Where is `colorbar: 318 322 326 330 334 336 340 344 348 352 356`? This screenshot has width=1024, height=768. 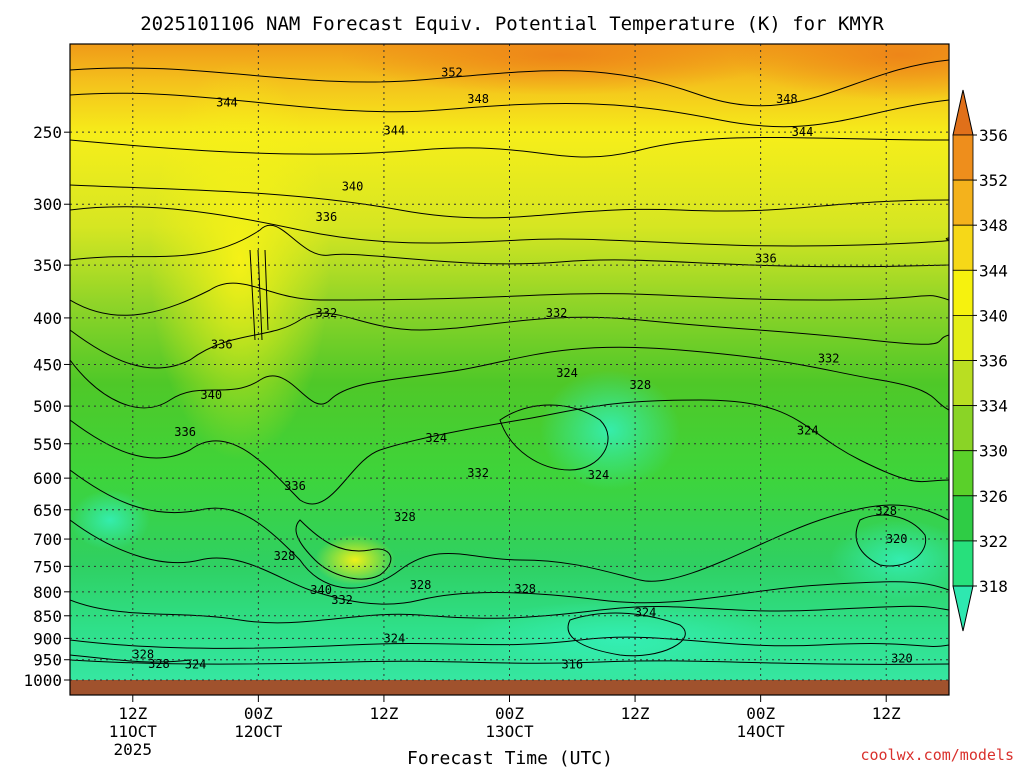
colorbar: 318 322 326 330 334 336 340 344 348 352 356 is located at coordinates (980, 360).